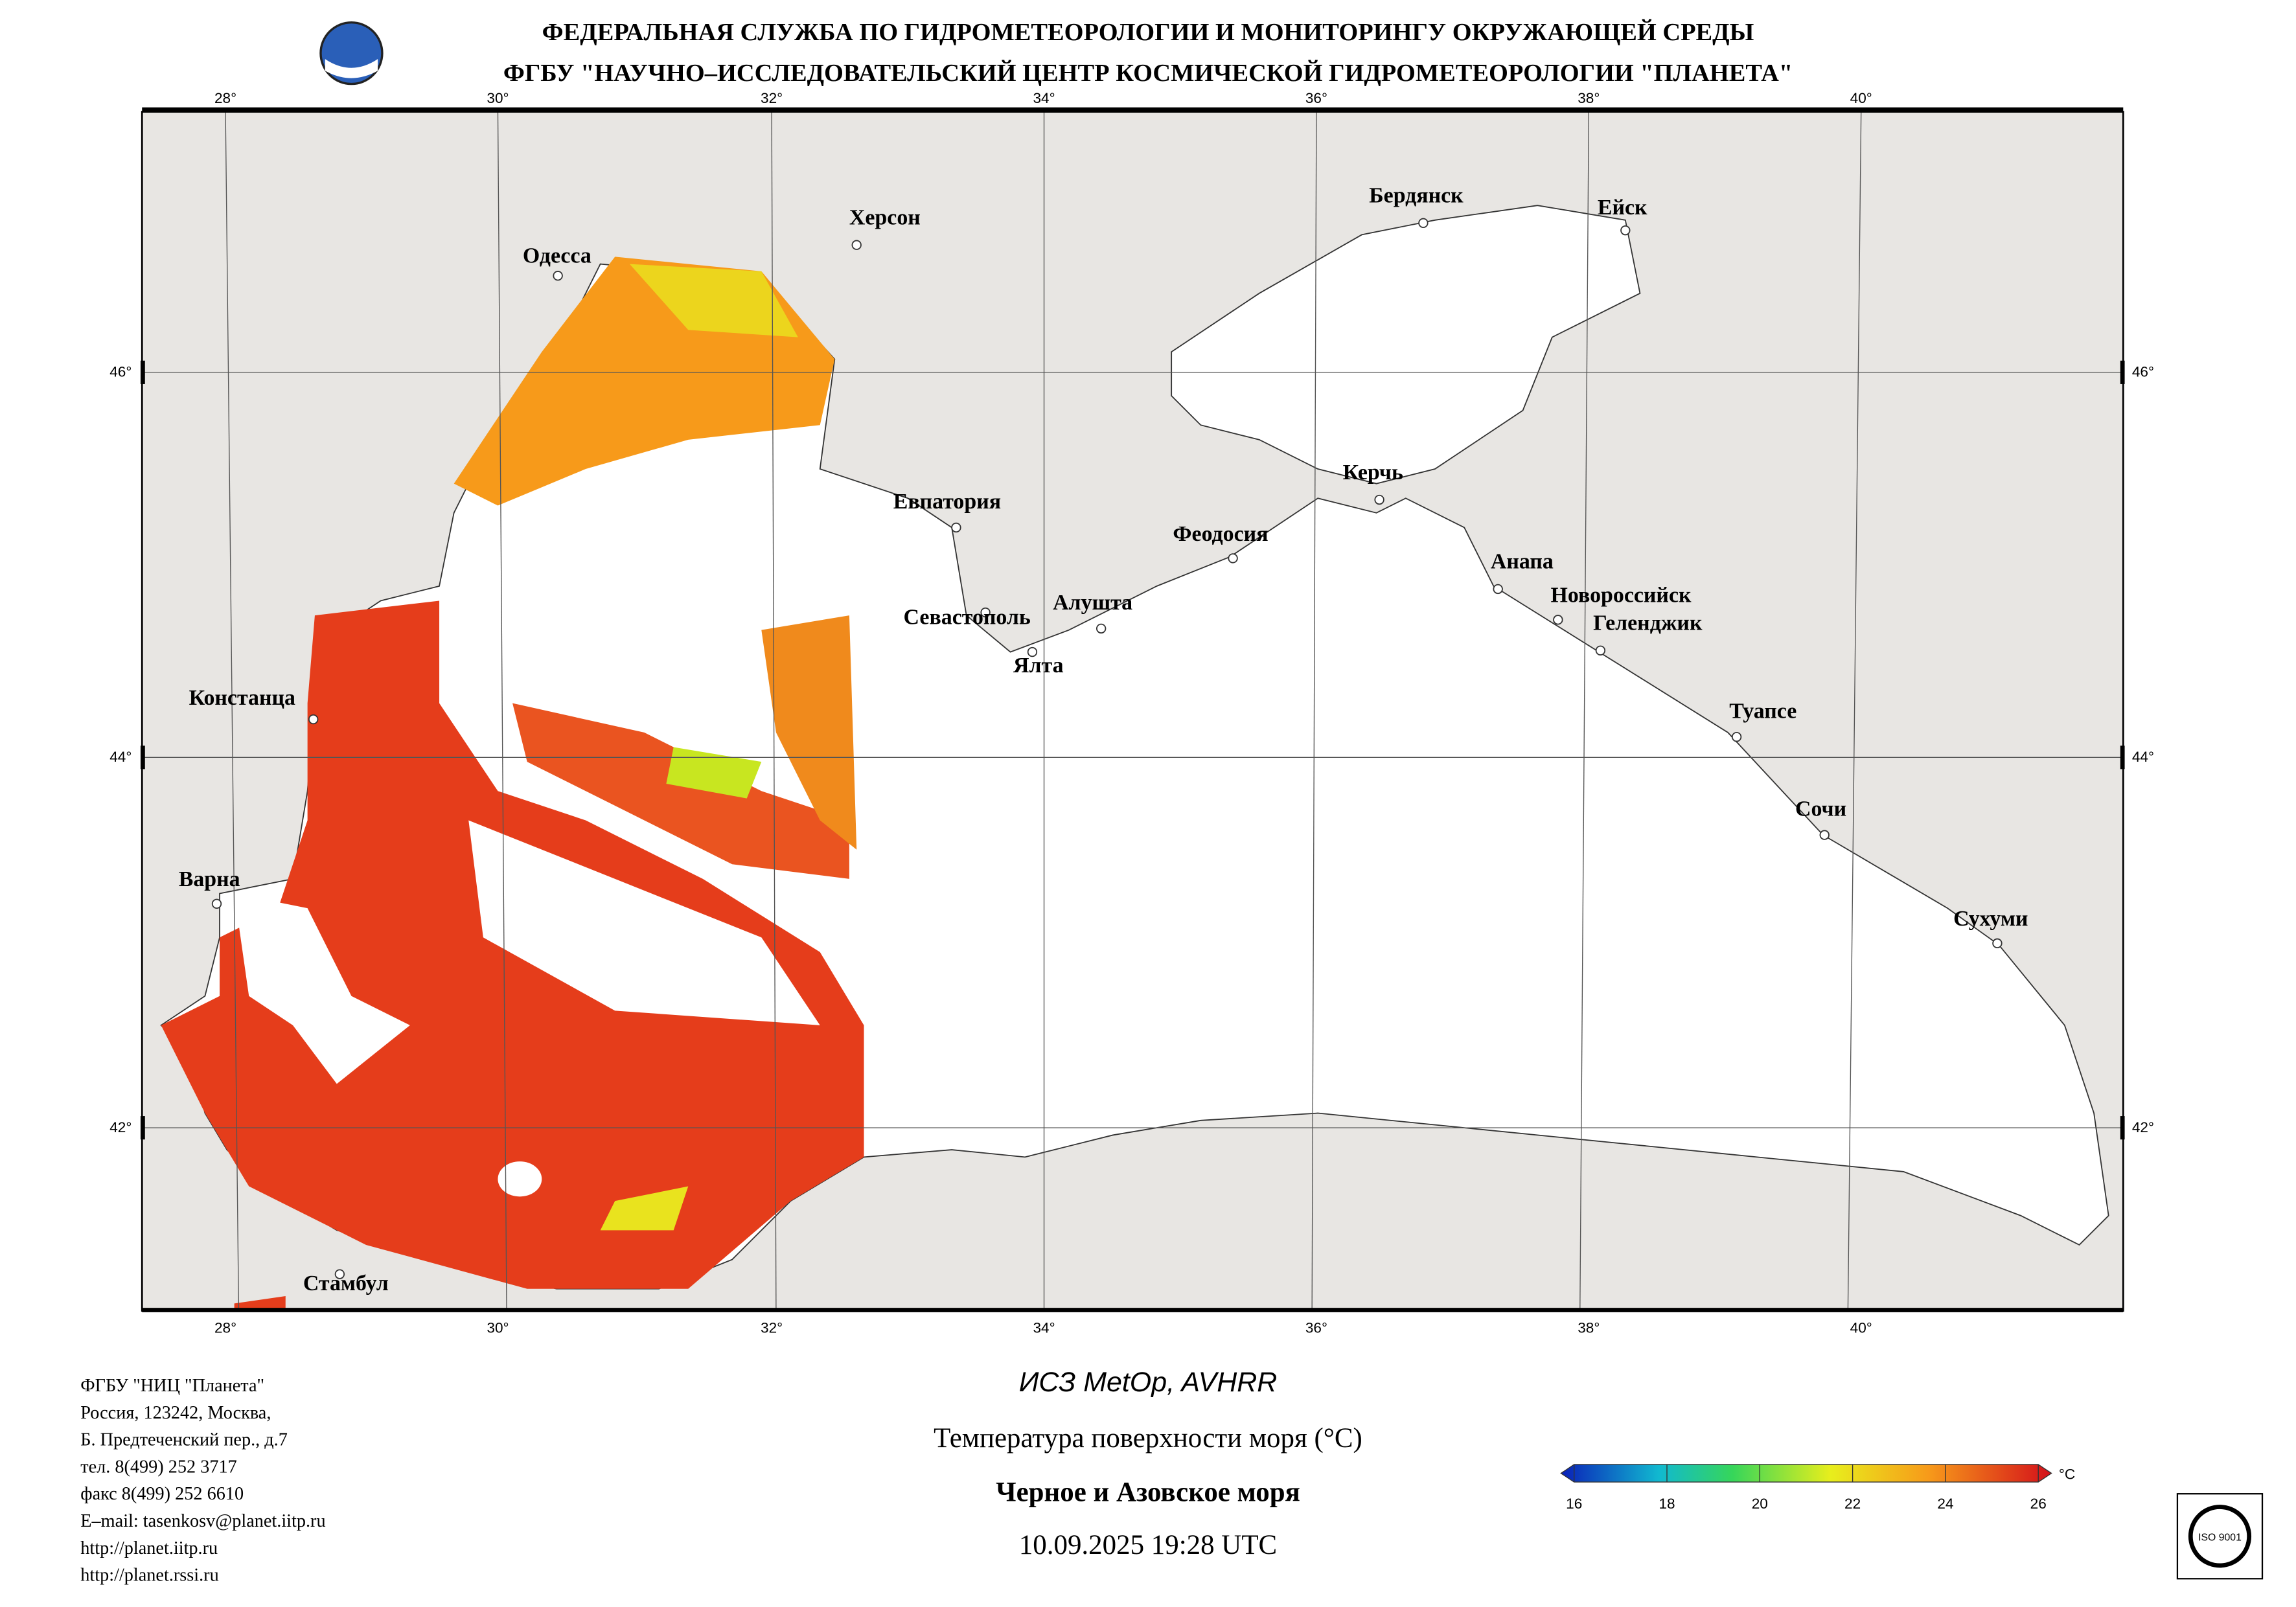 This screenshot has width=2296, height=1607. Describe the element at coordinates (1092, 603) in the screenshot. I see `city-label: Алушта` at that location.